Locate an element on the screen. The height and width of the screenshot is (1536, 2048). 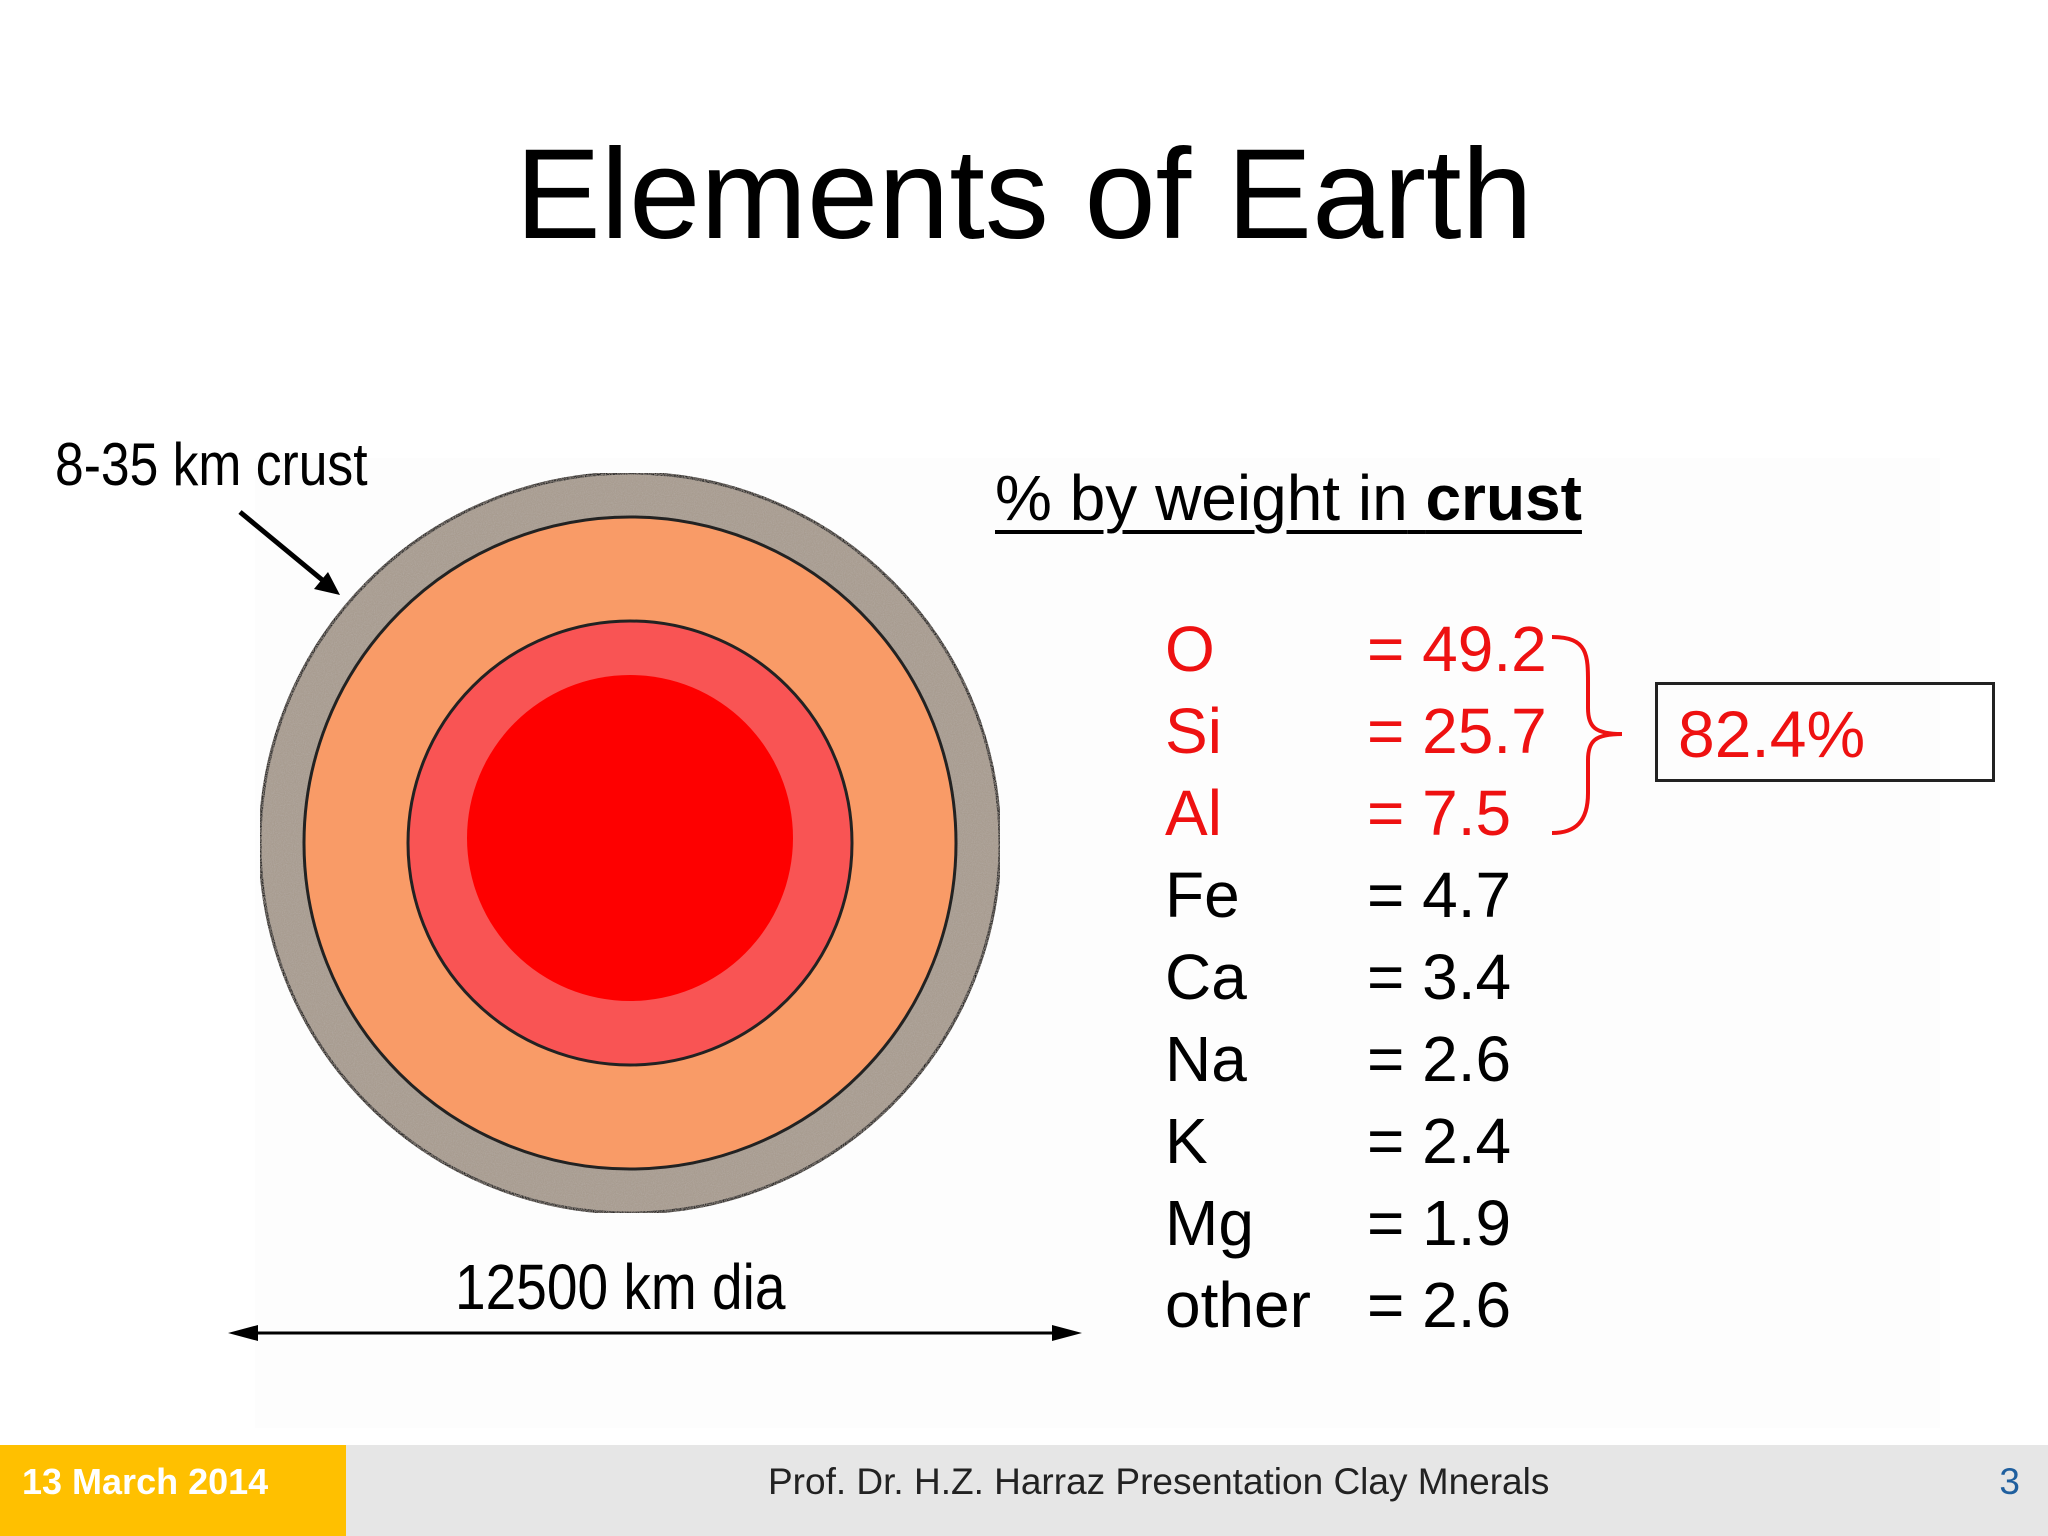
major-elements-brace is located at coordinates (1587, 735).